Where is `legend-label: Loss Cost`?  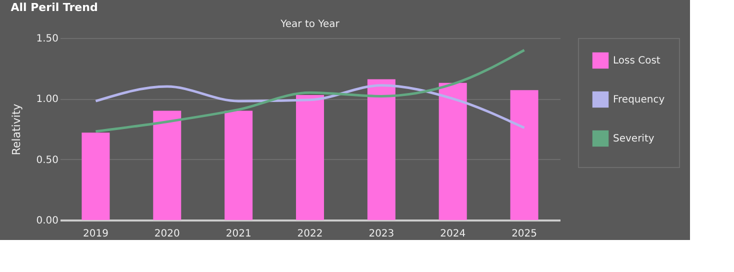 legend-label: Loss Cost is located at coordinates (636, 61).